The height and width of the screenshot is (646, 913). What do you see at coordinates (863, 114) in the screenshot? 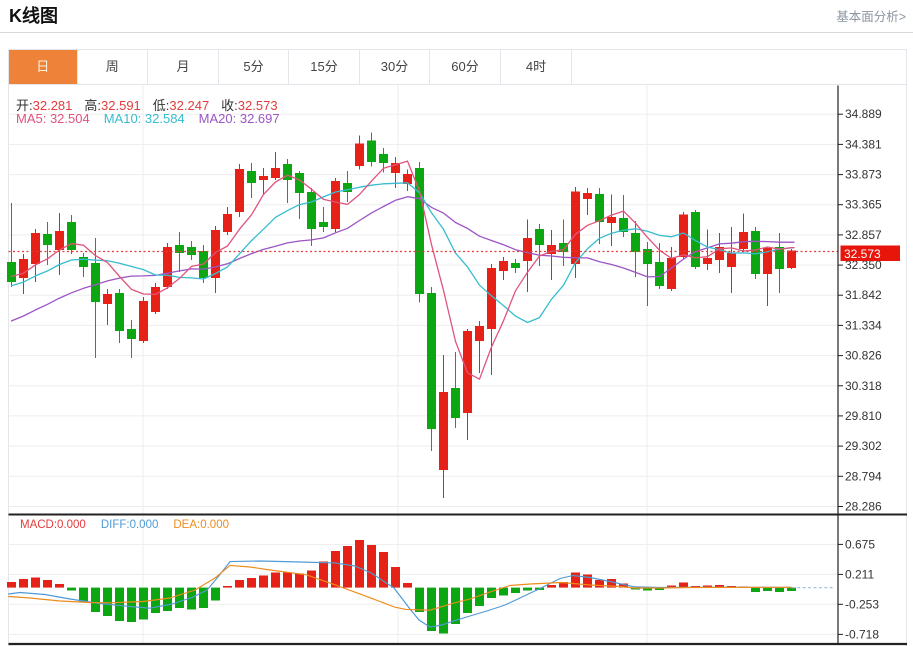
I see `svg-text: 34.889` at bounding box center [863, 114].